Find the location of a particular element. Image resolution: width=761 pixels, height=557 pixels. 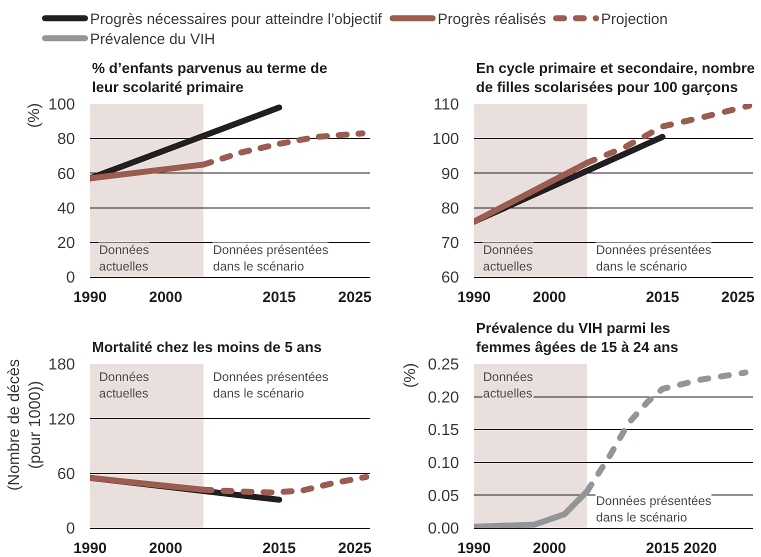

y-axis-title: (Nombre de décès (pour 1000)) is located at coordinates (25, 425).